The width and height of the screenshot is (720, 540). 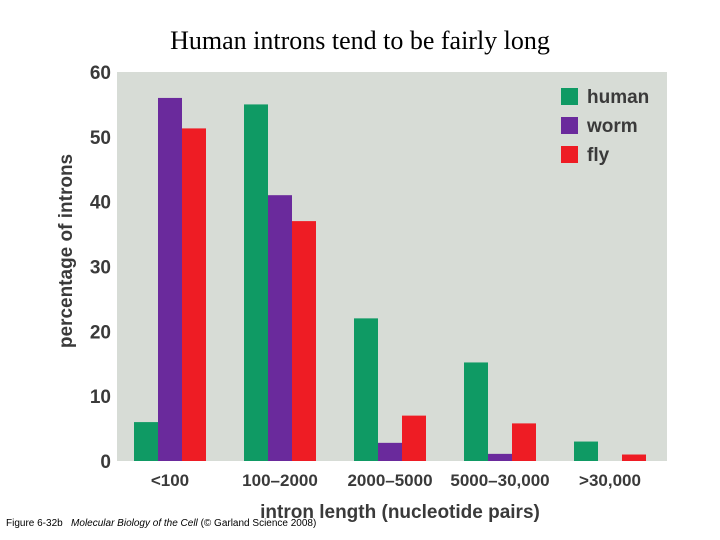 I want to click on x-tick-label: 100–2000, so click(x=280, y=480).